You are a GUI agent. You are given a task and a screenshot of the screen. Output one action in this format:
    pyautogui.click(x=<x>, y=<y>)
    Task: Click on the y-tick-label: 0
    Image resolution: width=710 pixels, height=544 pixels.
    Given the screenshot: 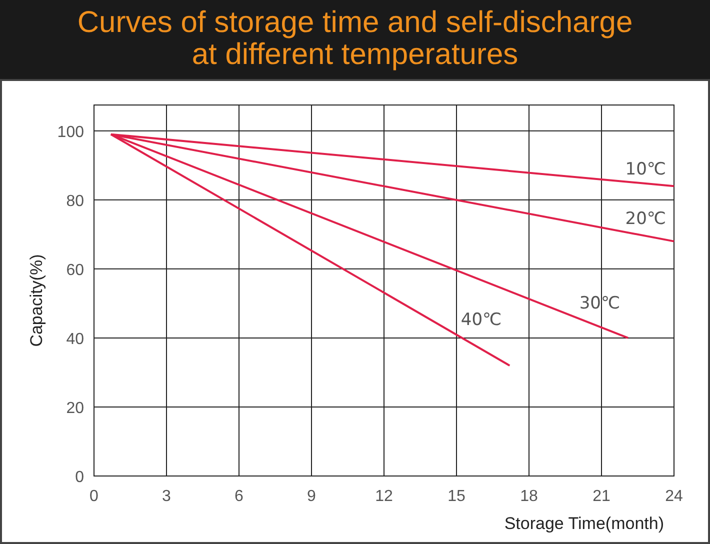 What is the action you would take?
    pyautogui.click(x=79, y=477)
    